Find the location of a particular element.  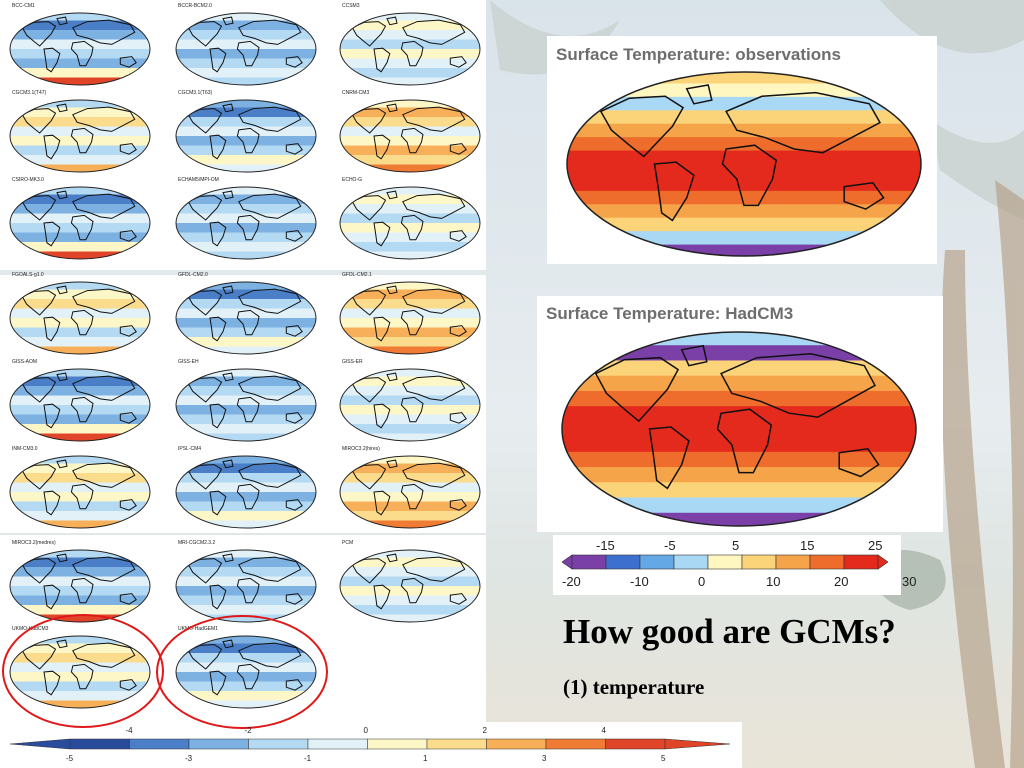

temperature-tick-label: 30 is located at coordinates (909, 581).